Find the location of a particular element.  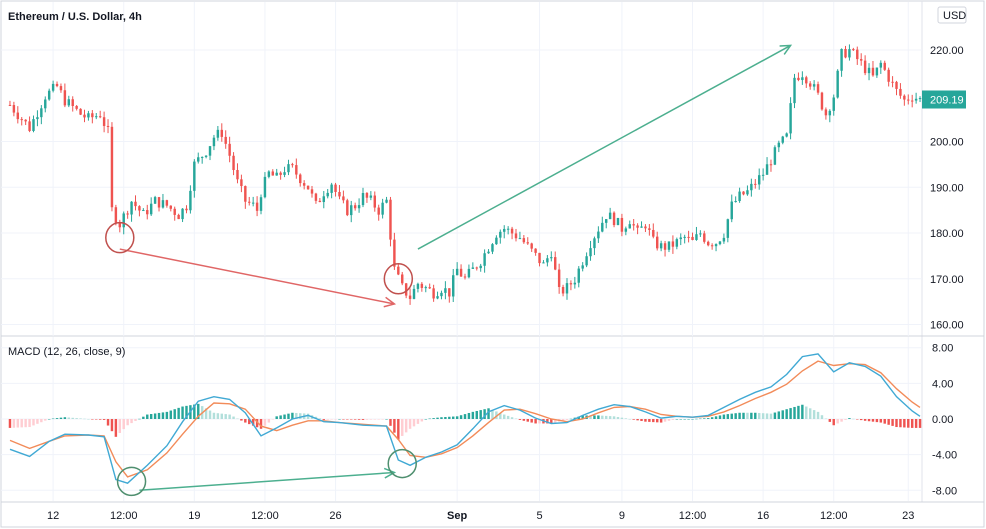

currency-label: USD is located at coordinates (954, 16).